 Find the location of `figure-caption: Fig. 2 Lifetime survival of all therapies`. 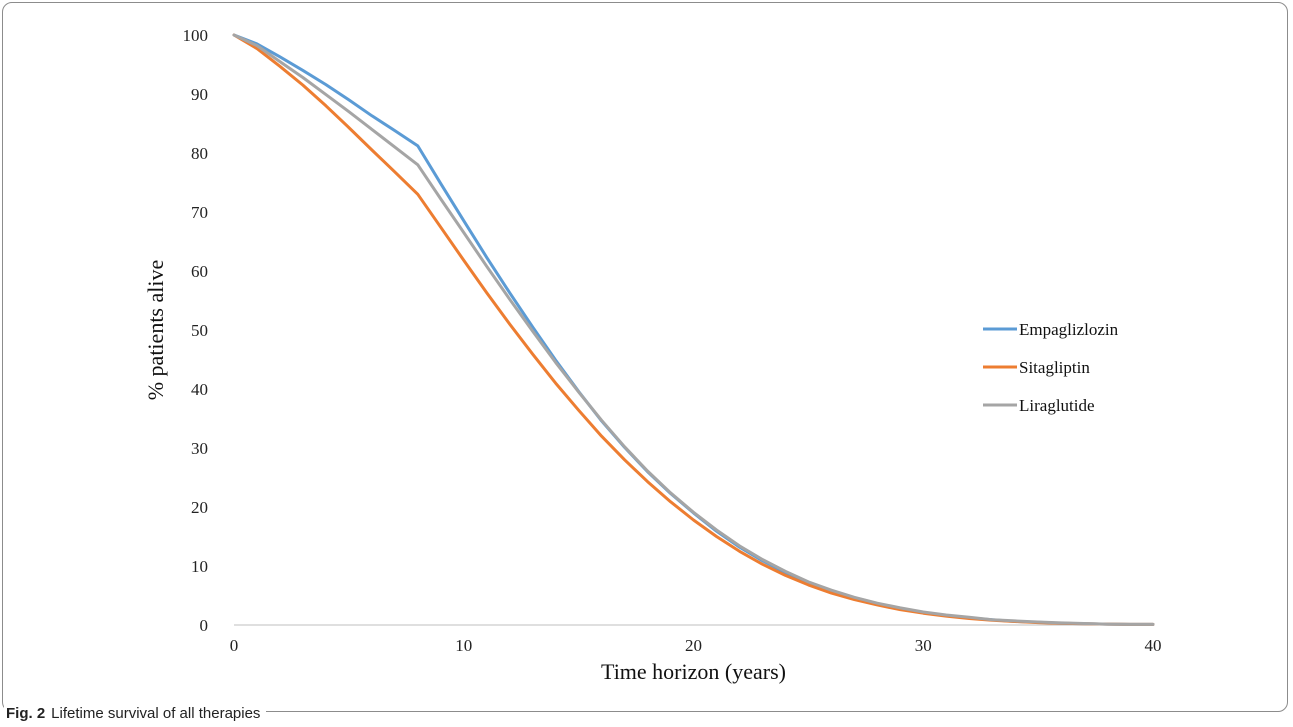

figure-caption: Fig. 2 Lifetime survival of all therapies is located at coordinates (135, 714).